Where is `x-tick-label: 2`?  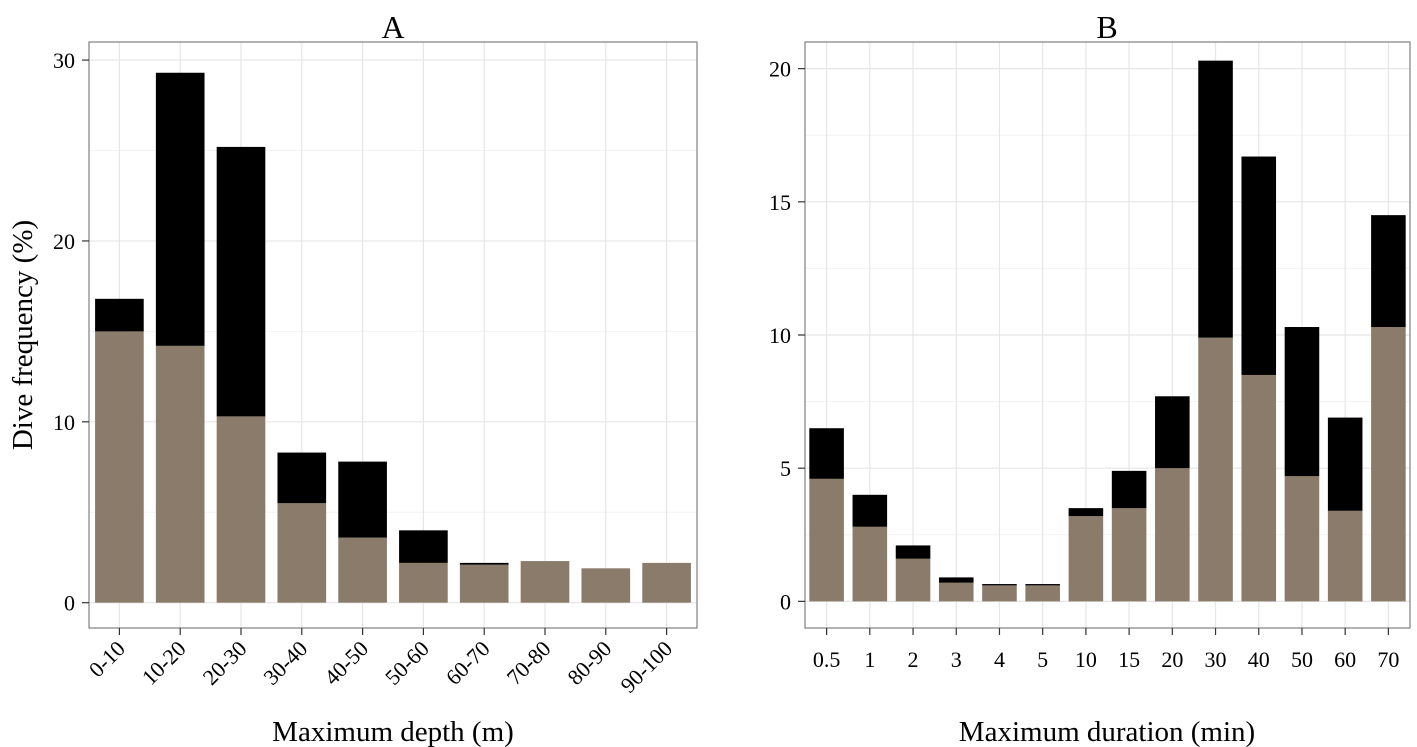 x-tick-label: 2 is located at coordinates (913, 659).